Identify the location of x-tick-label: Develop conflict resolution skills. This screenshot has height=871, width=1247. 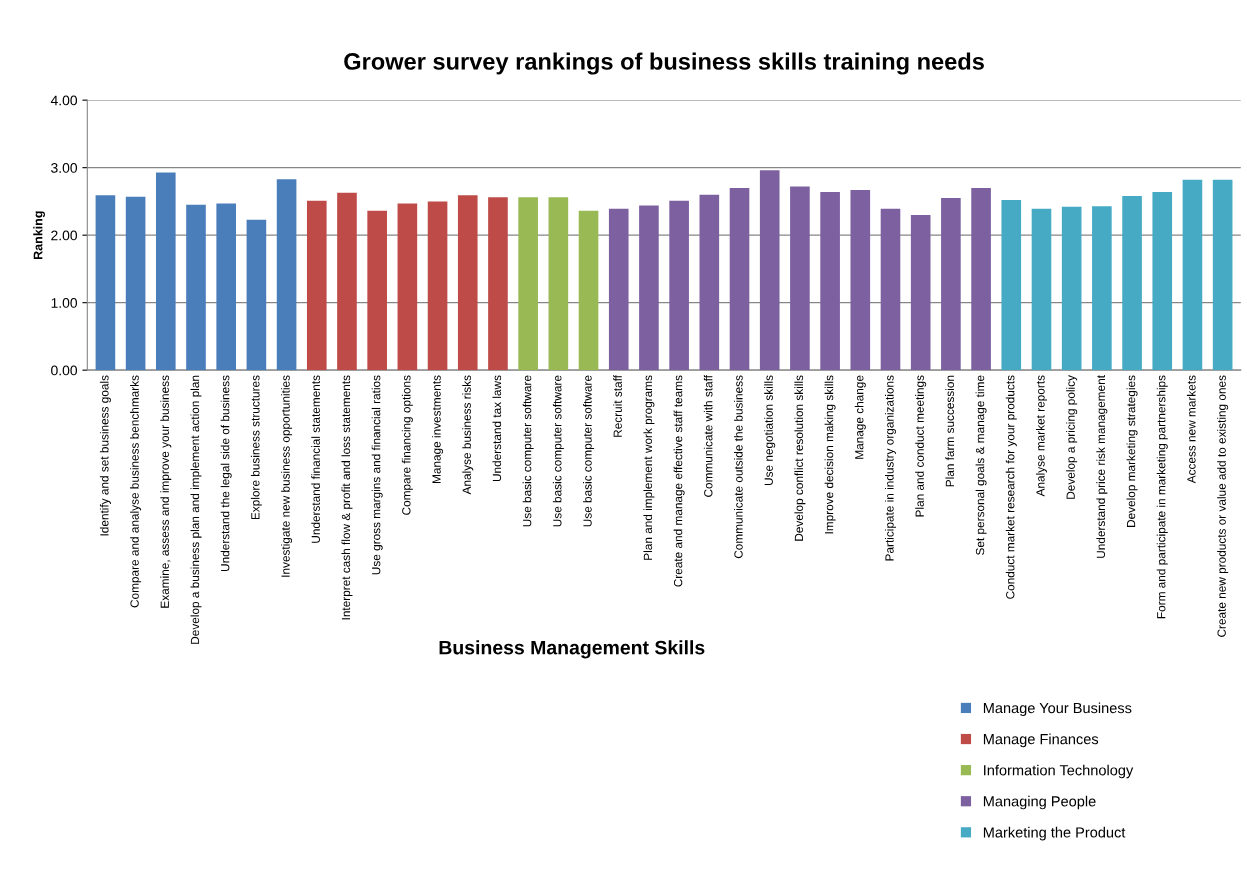
(800, 458).